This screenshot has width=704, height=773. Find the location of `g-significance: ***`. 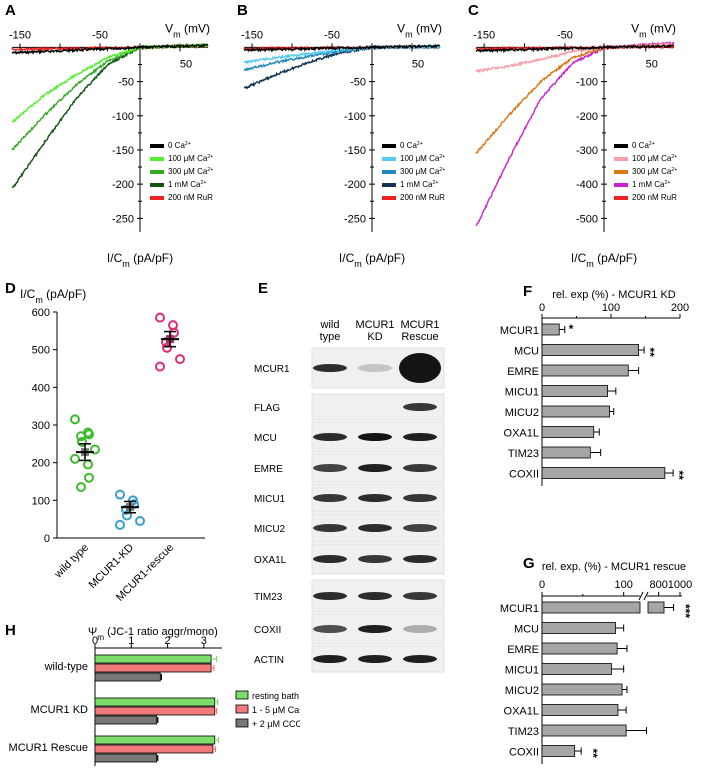

g-significance: *** is located at coordinates (686, 611).